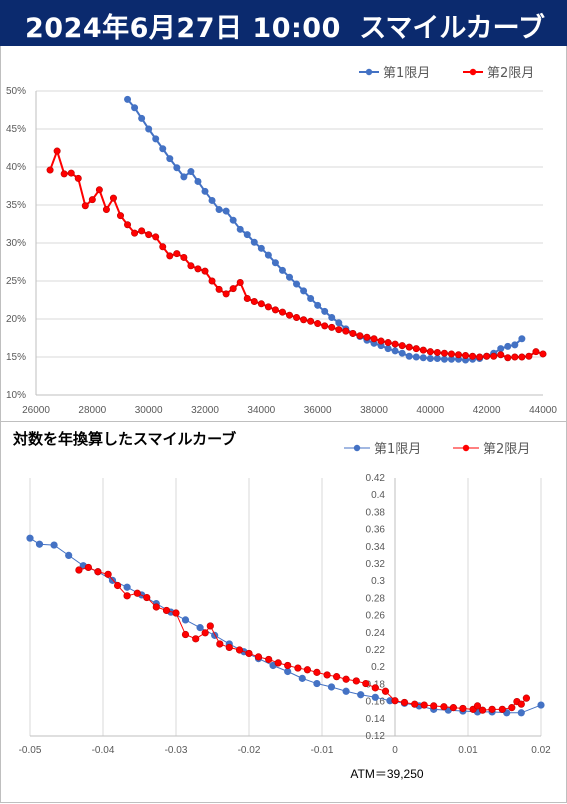 The height and width of the screenshot is (804, 567). I want to click on series-line, so click(302, 638).